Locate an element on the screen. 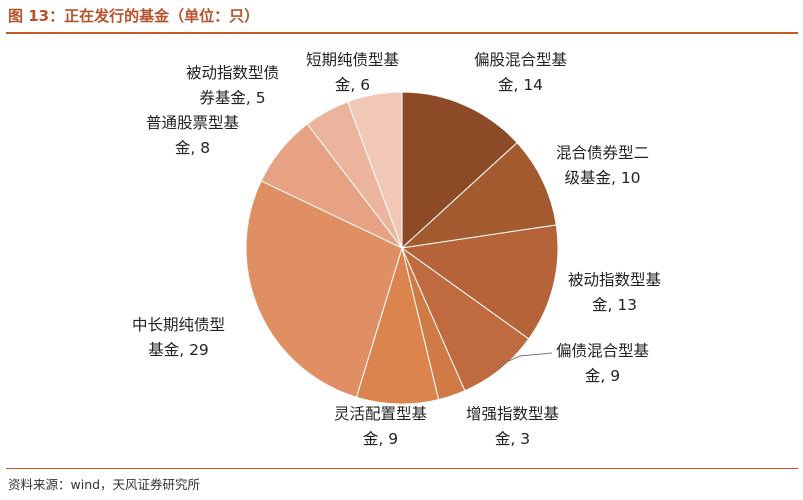 The image size is (803, 500). slice-label: 偏股混合型基 金, 14 is located at coordinates (521, 72).